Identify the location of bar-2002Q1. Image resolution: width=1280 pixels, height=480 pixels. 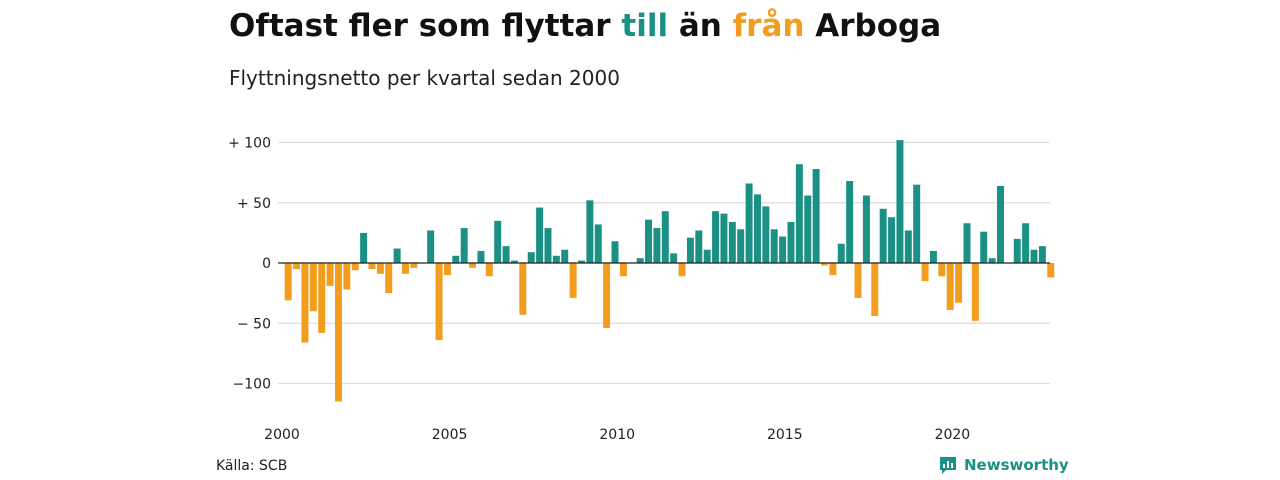
(355, 267).